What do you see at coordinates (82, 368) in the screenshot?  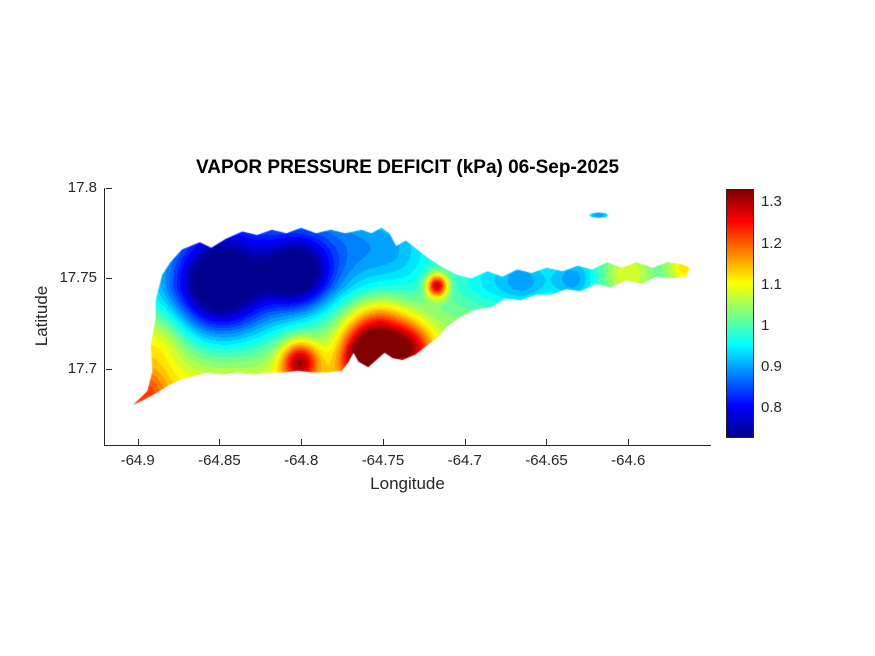 I see `y-tick-label: 17.7` at bounding box center [82, 368].